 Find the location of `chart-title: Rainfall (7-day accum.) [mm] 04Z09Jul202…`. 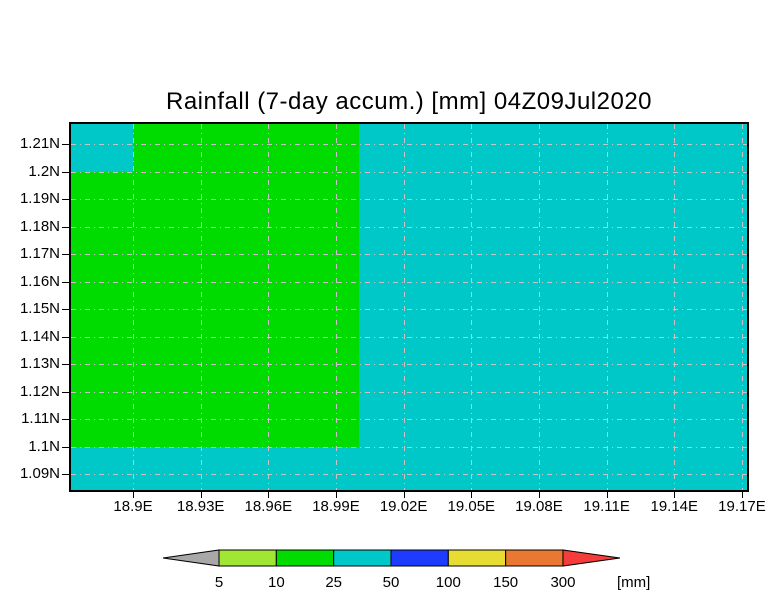

chart-title: Rainfall (7-day accum.) [mm] 04Z09Jul202… is located at coordinates (409, 101).